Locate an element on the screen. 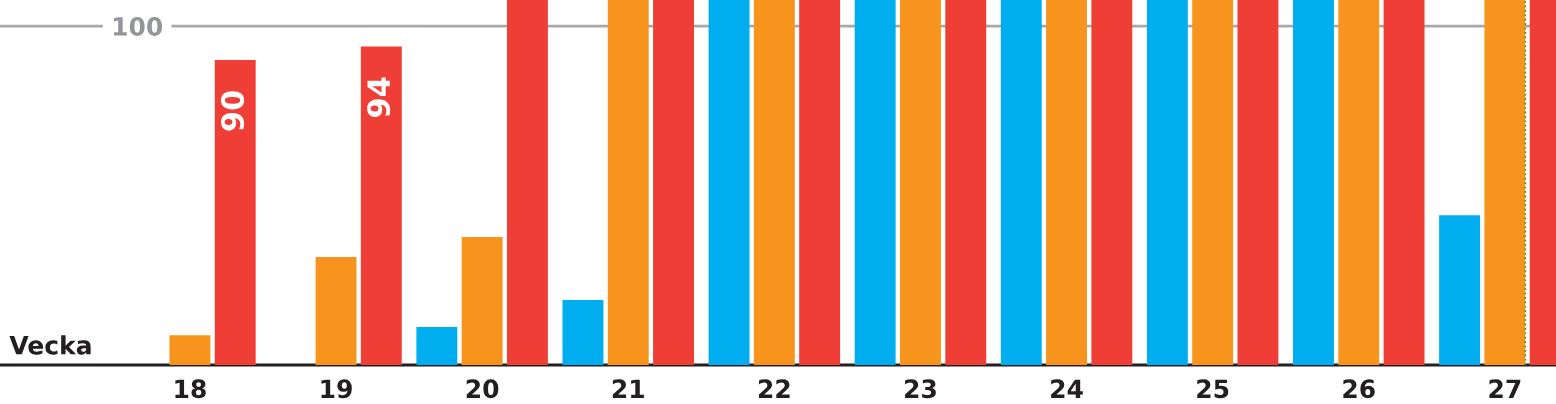 Image resolution: width=1556 pixels, height=404 pixels. x-tick-label: 18 is located at coordinates (190, 389).